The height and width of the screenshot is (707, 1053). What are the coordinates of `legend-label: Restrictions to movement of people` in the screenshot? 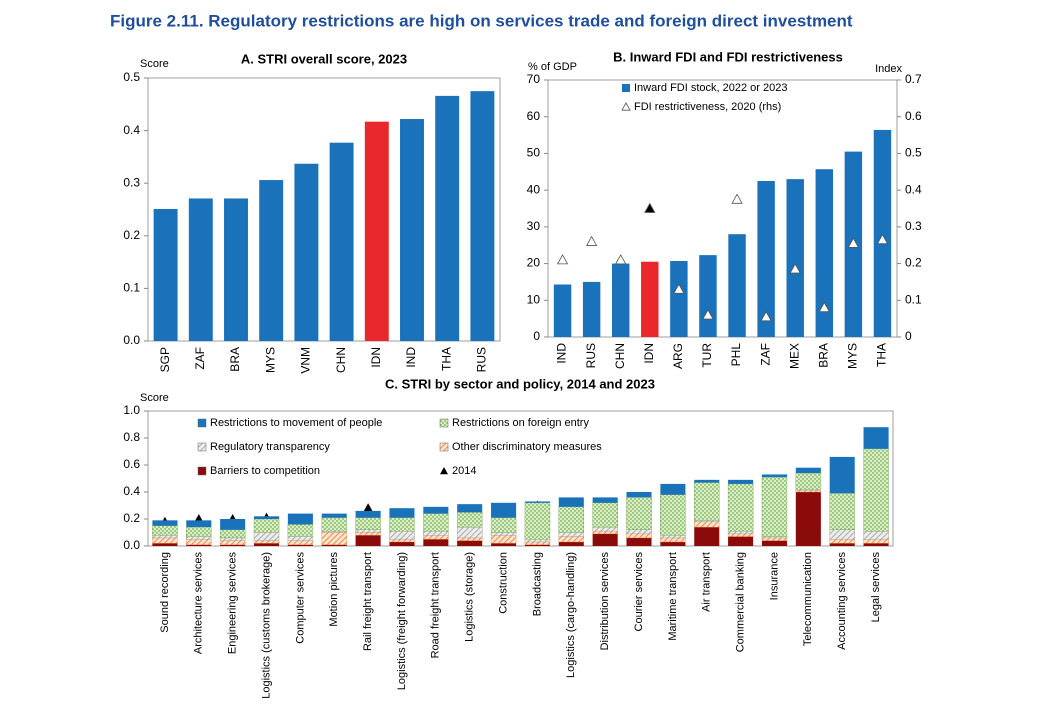 It's located at (296, 423).